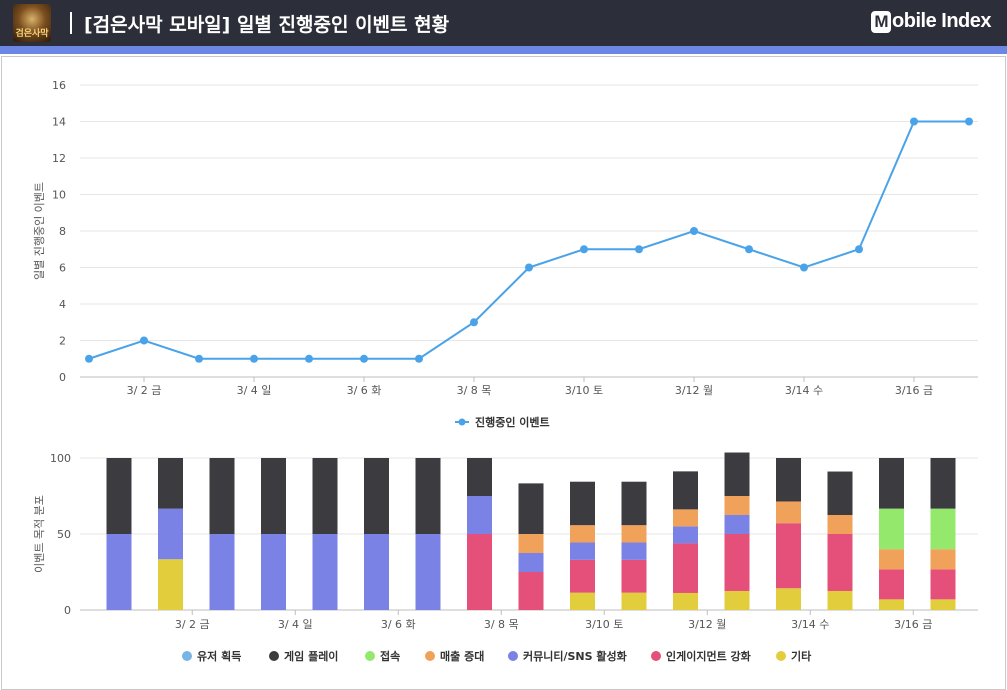 The image size is (1007, 690). Describe the element at coordinates (881, 22) in the screenshot. I see `logo-mark: M` at that location.